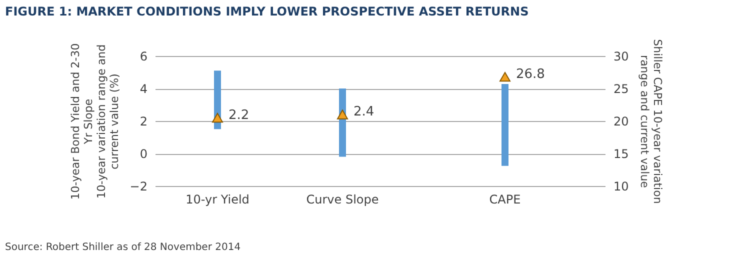 Image resolution: width=742 pixels, height=280 pixels. Describe the element at coordinates (621, 57) in the screenshot. I see `y2-tick-label: 30` at that location.